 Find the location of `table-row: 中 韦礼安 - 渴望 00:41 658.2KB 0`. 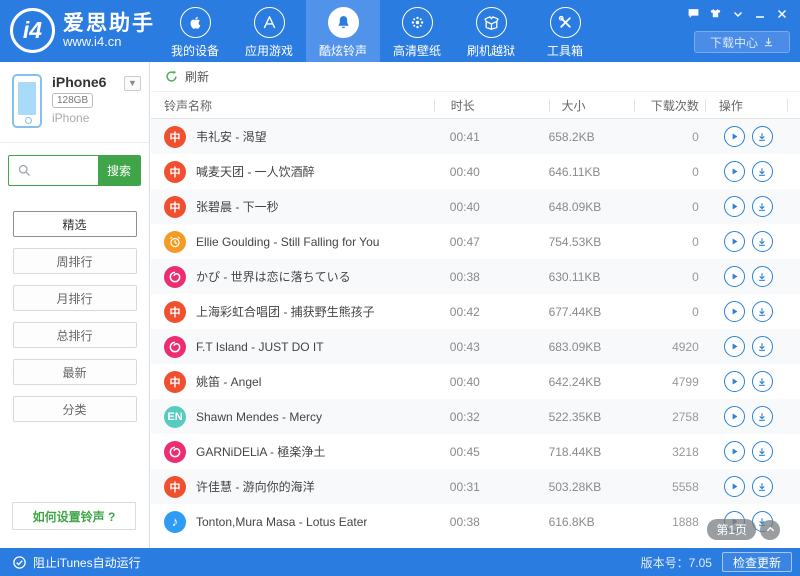

table-row: 中 韦礼安 - 渴望 00:41 658.2KB 0 is located at coordinates (475, 136).